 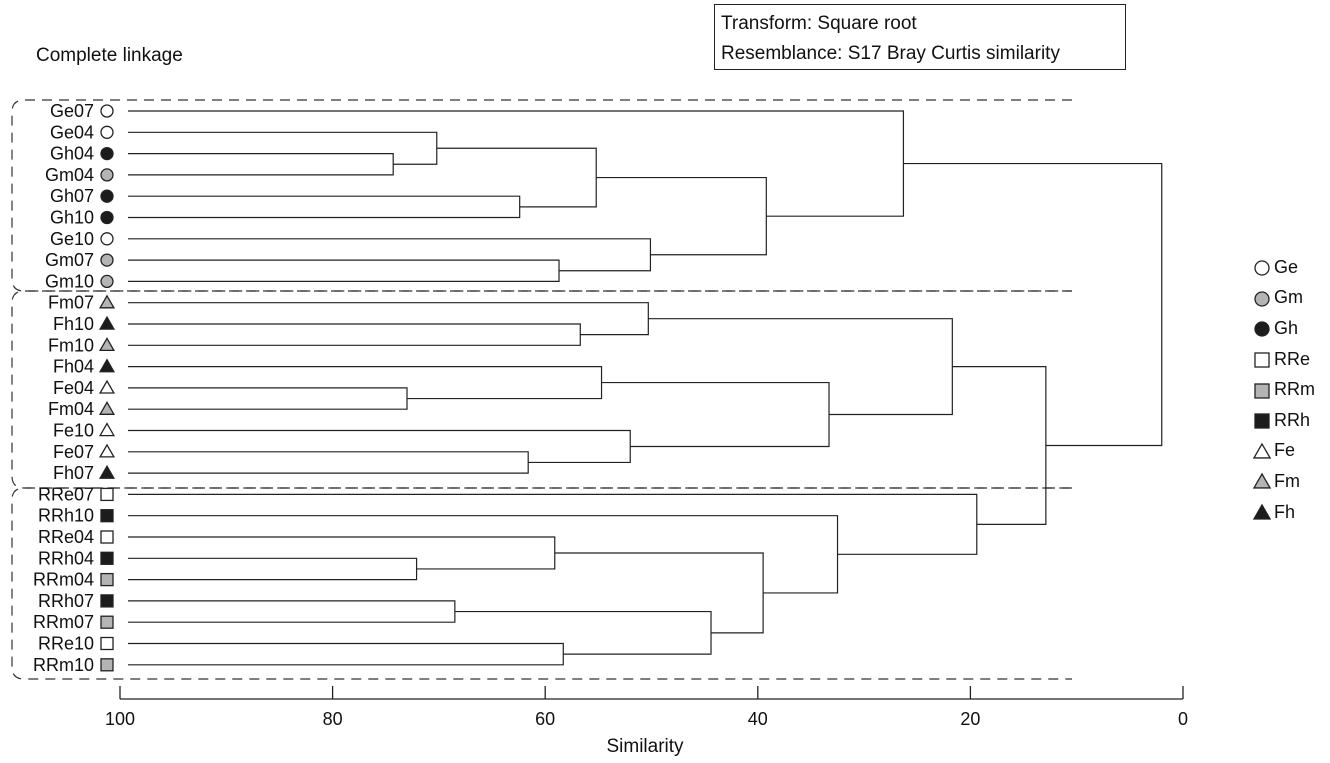 What do you see at coordinates (758, 719) in the screenshot?
I see `x-tick-label: 40` at bounding box center [758, 719].